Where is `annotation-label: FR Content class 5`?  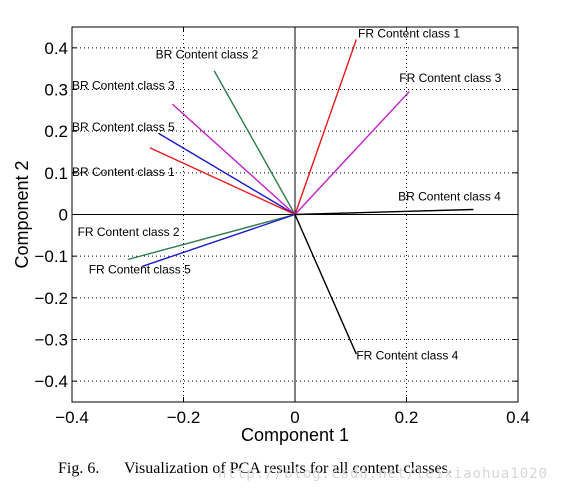
annotation-label: FR Content class 5 is located at coordinates (140, 270).